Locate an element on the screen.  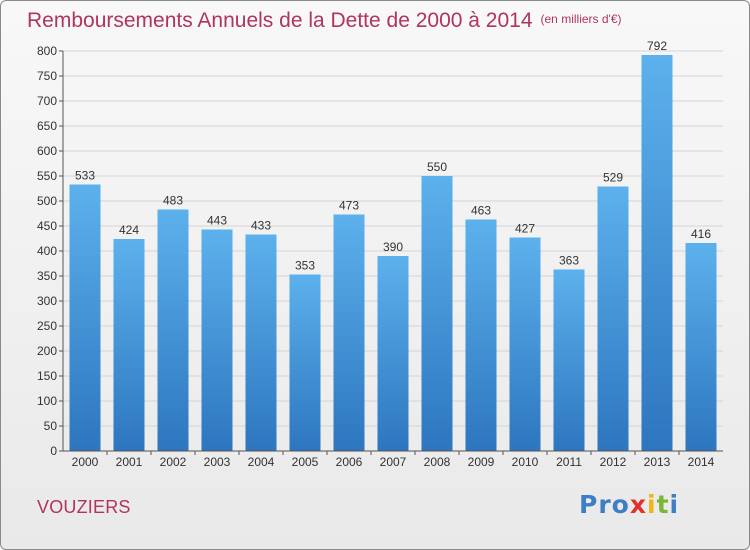
x-tick-label-2007: 2007 is located at coordinates (393, 462).